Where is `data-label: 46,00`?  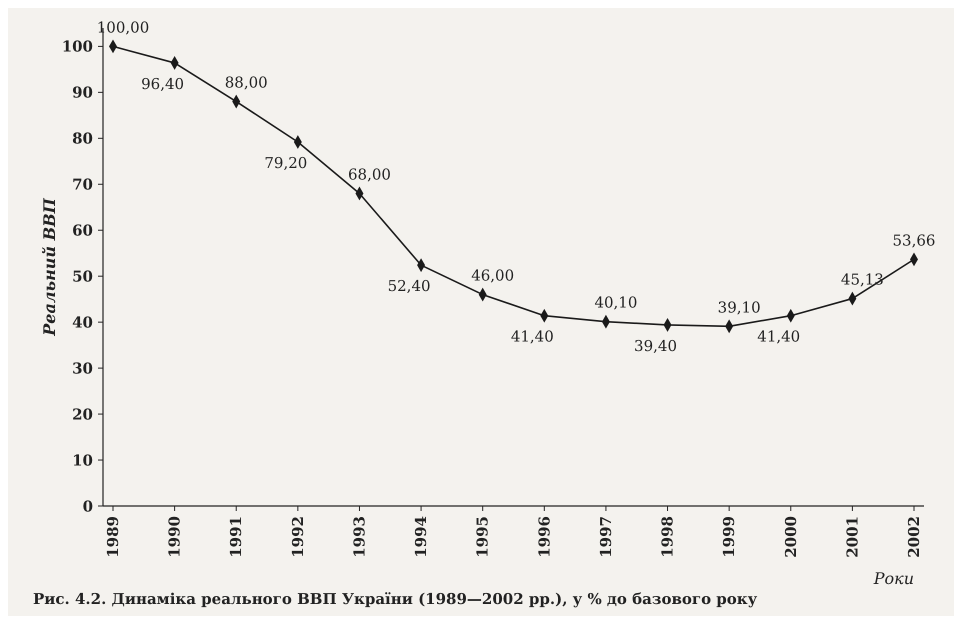
data-label: 46,00 is located at coordinates (492, 275).